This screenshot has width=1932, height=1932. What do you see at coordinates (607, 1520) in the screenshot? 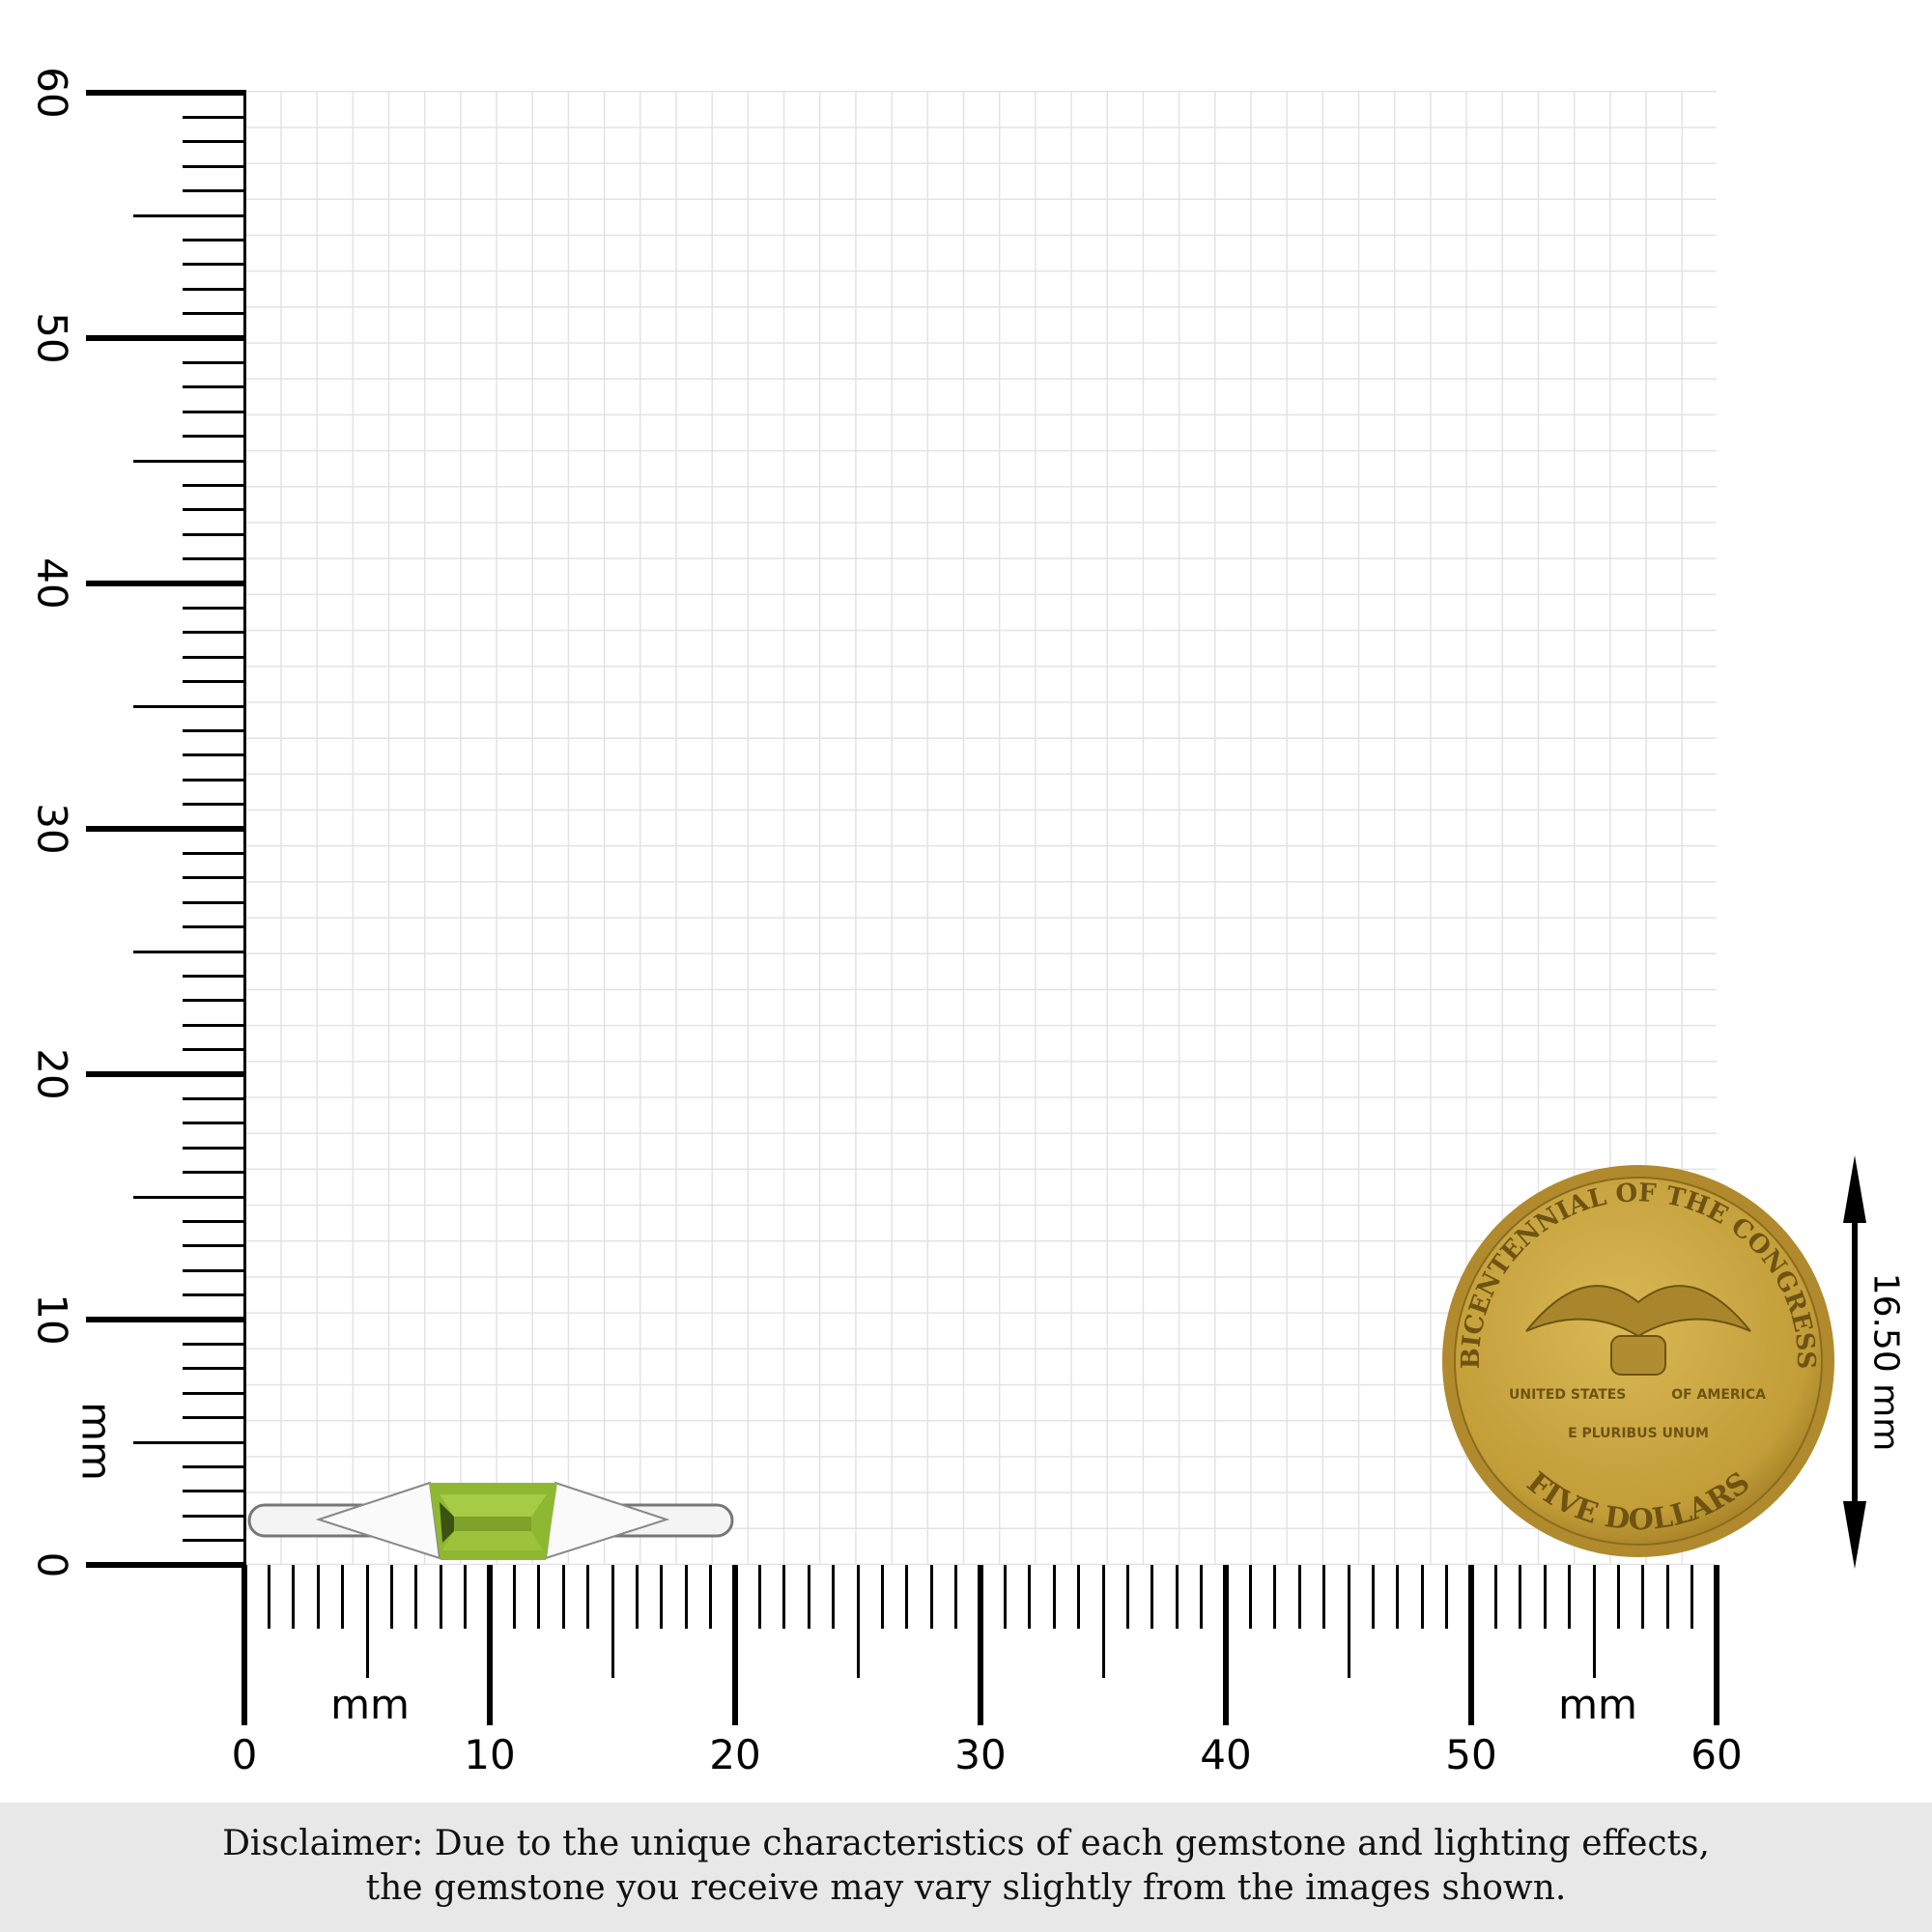
I see `ring-shoulder-right` at bounding box center [607, 1520].